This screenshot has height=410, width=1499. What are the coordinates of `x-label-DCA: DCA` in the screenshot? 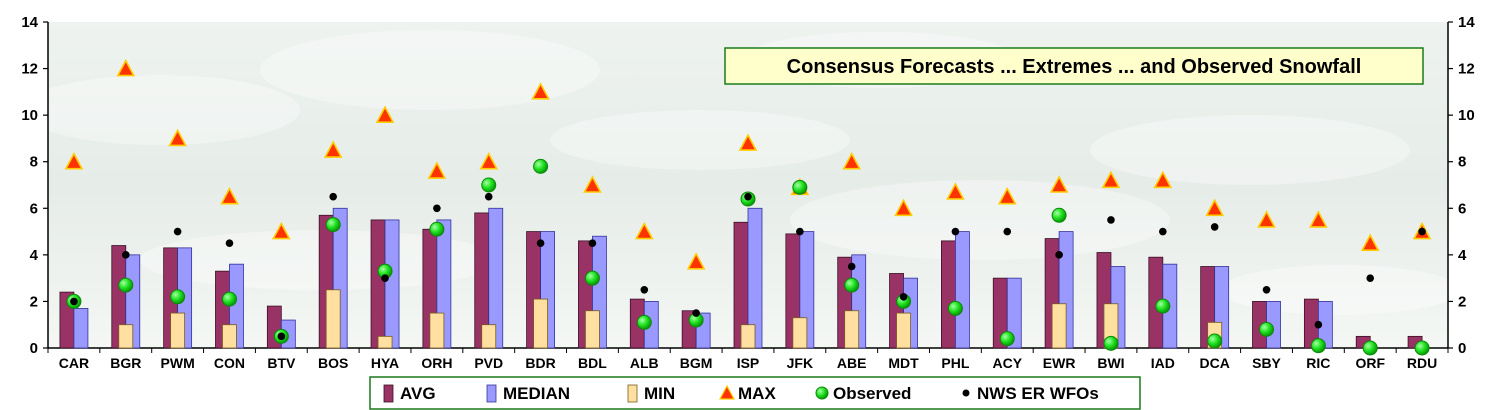 It's located at (1214, 363).